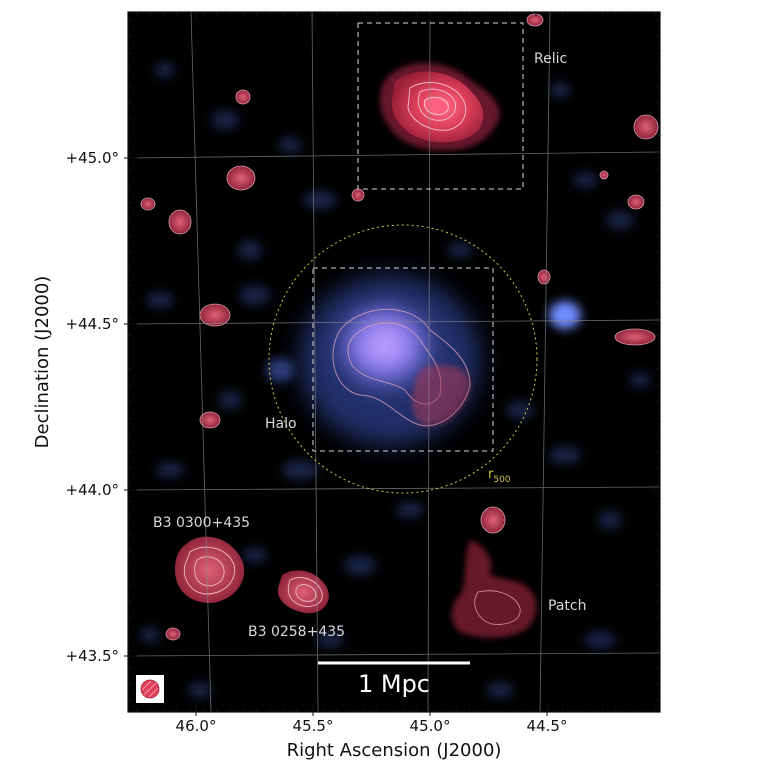 The width and height of the screenshot is (768, 768). Describe the element at coordinates (394, 750) in the screenshot. I see `x-axis-title: Right Ascension (J2000)` at that location.